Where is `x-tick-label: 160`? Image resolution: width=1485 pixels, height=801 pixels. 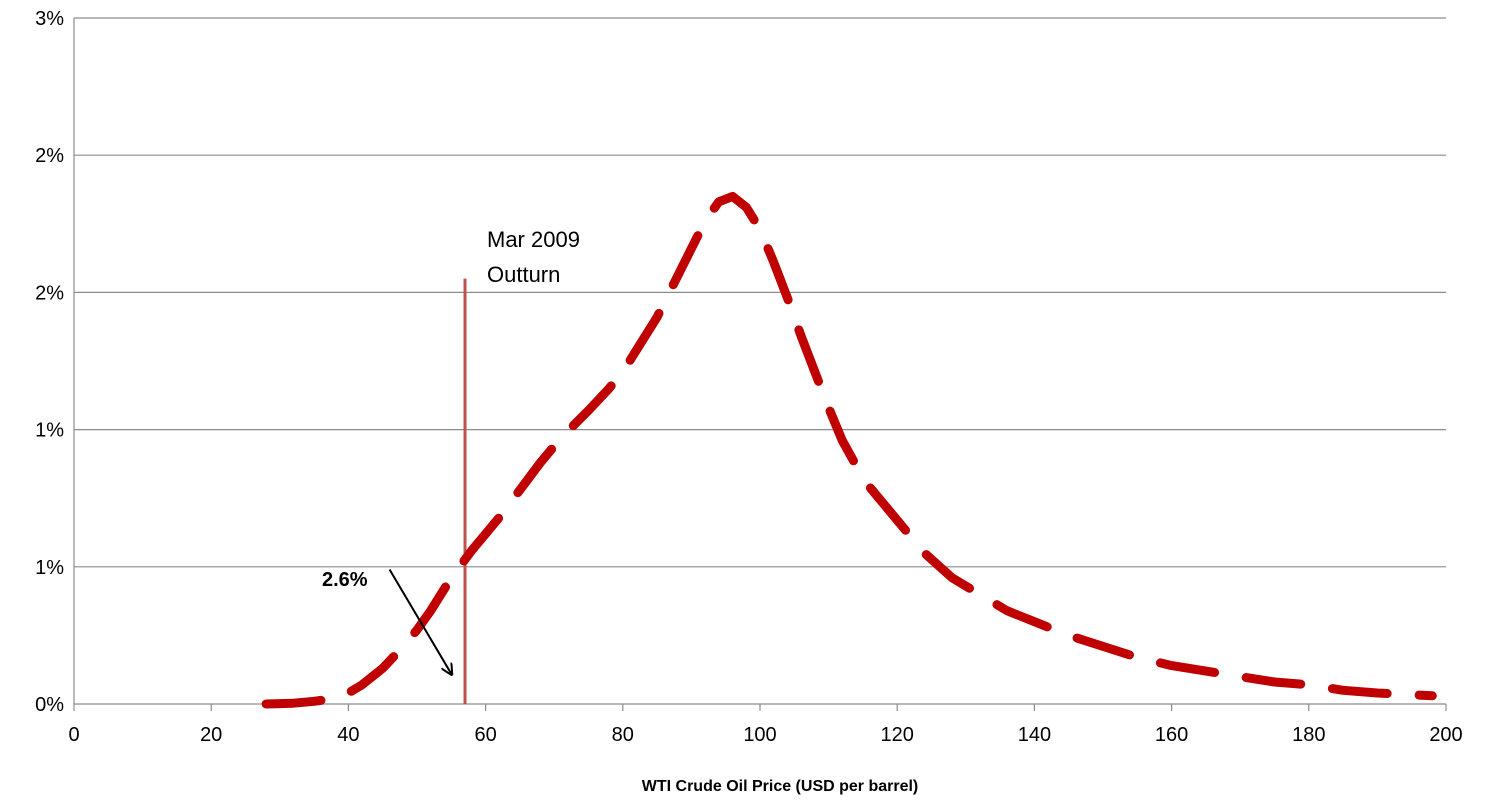
x-tick-label: 160 is located at coordinates (1171, 735).